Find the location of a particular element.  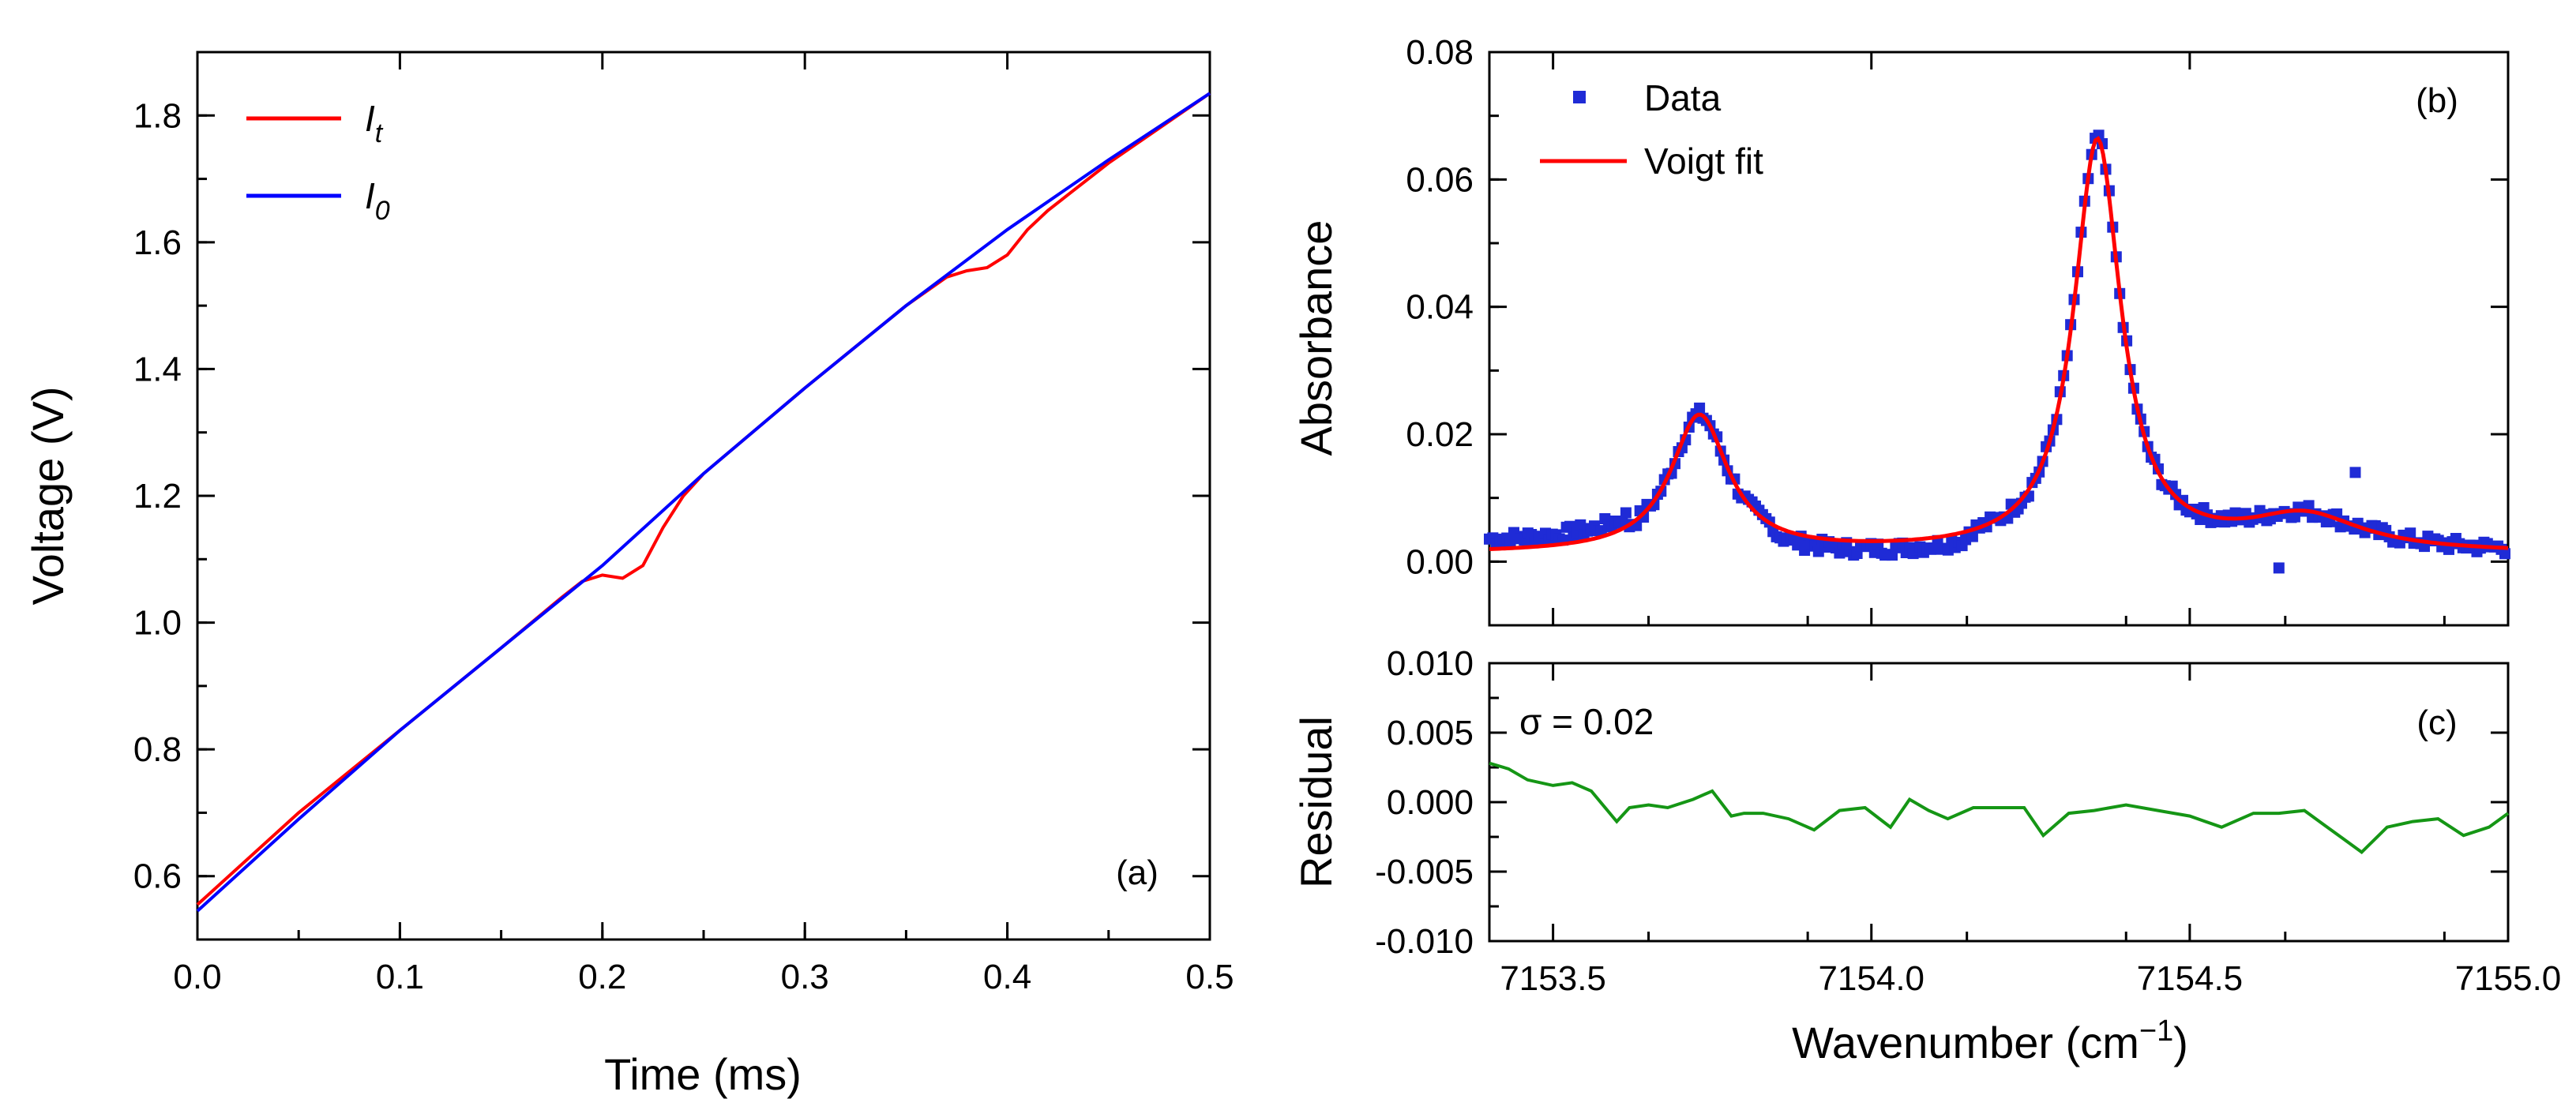

y-tick-label: -0.010 is located at coordinates (1424, 941).